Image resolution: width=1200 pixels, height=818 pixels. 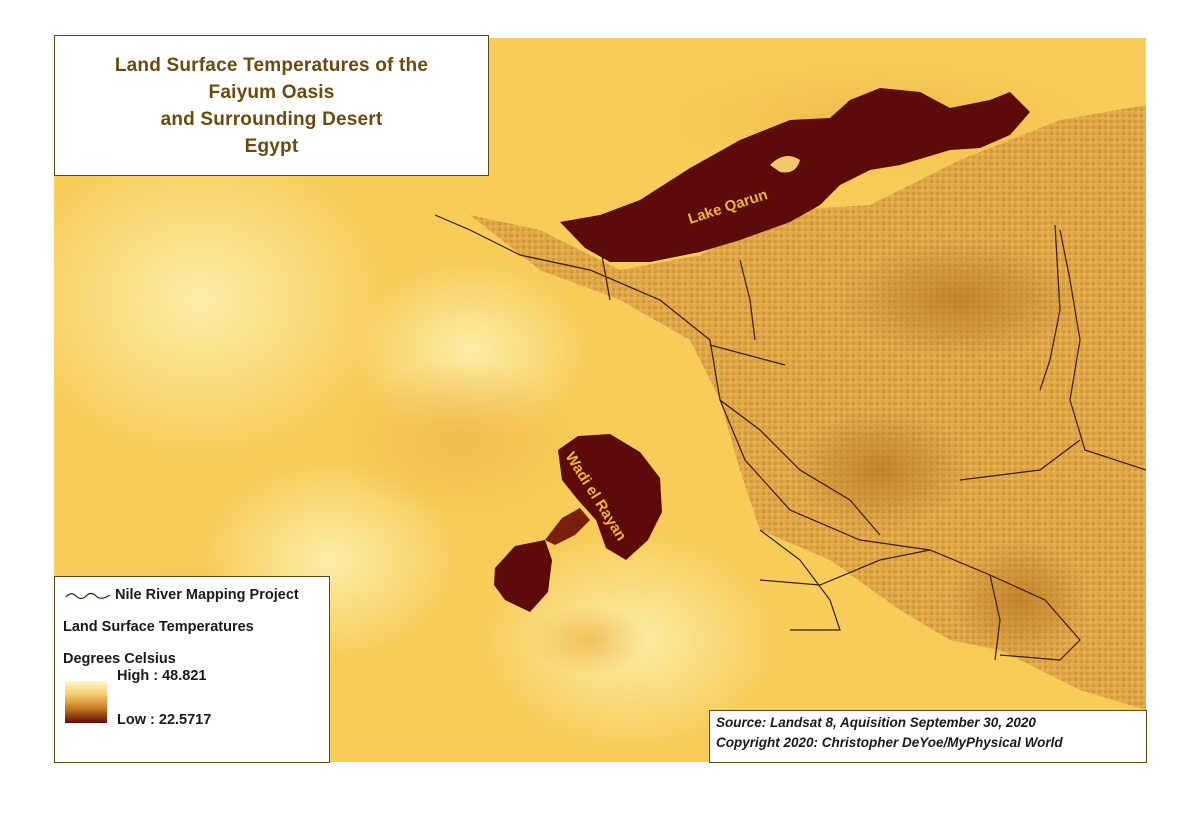 What do you see at coordinates (596, 496) in the screenshot?
I see `wadi-el-rayan-label: Wadi el Rayan` at bounding box center [596, 496].